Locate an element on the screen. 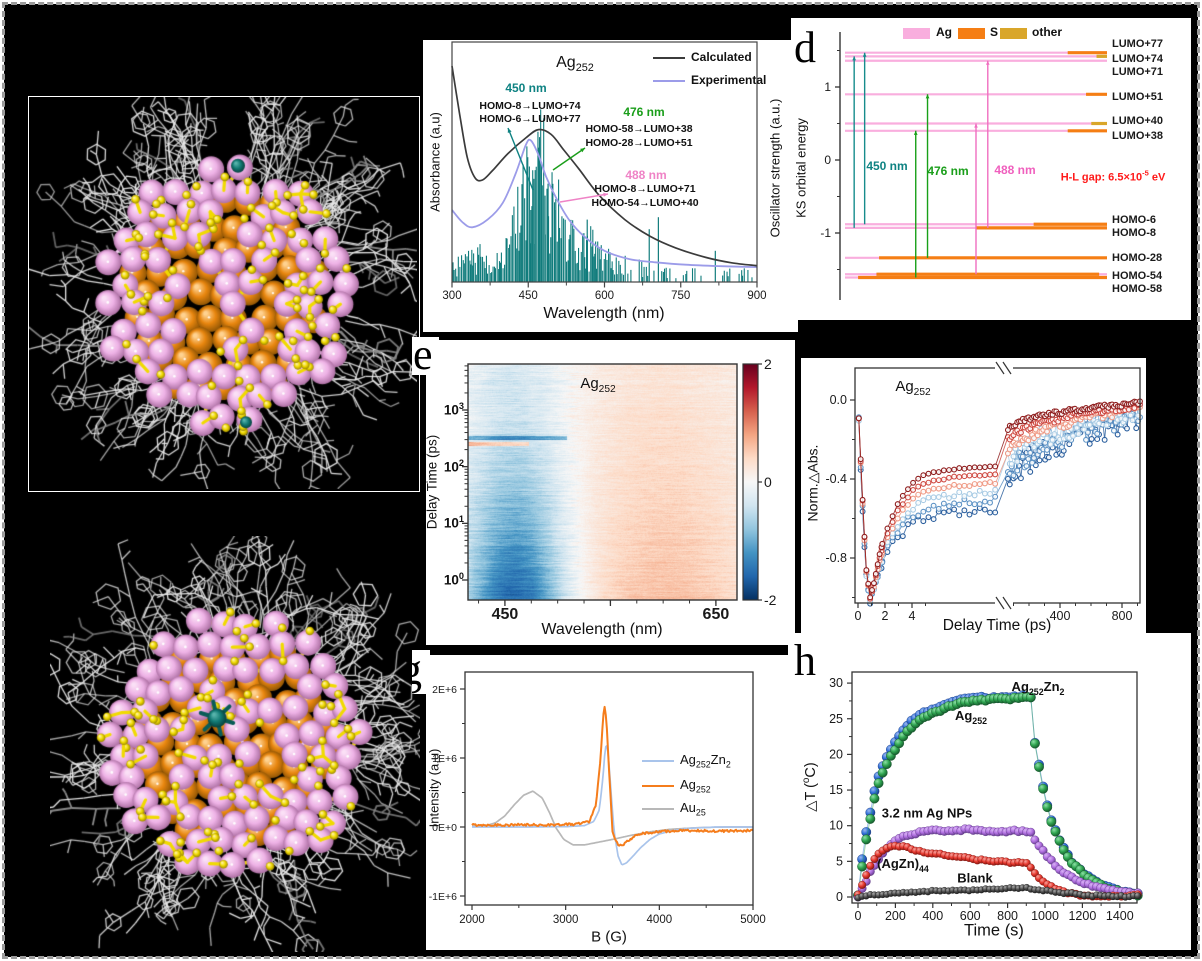 The width and height of the screenshot is (1202, 961). svg-text: LUMO+51 is located at coordinates (1137, 97).